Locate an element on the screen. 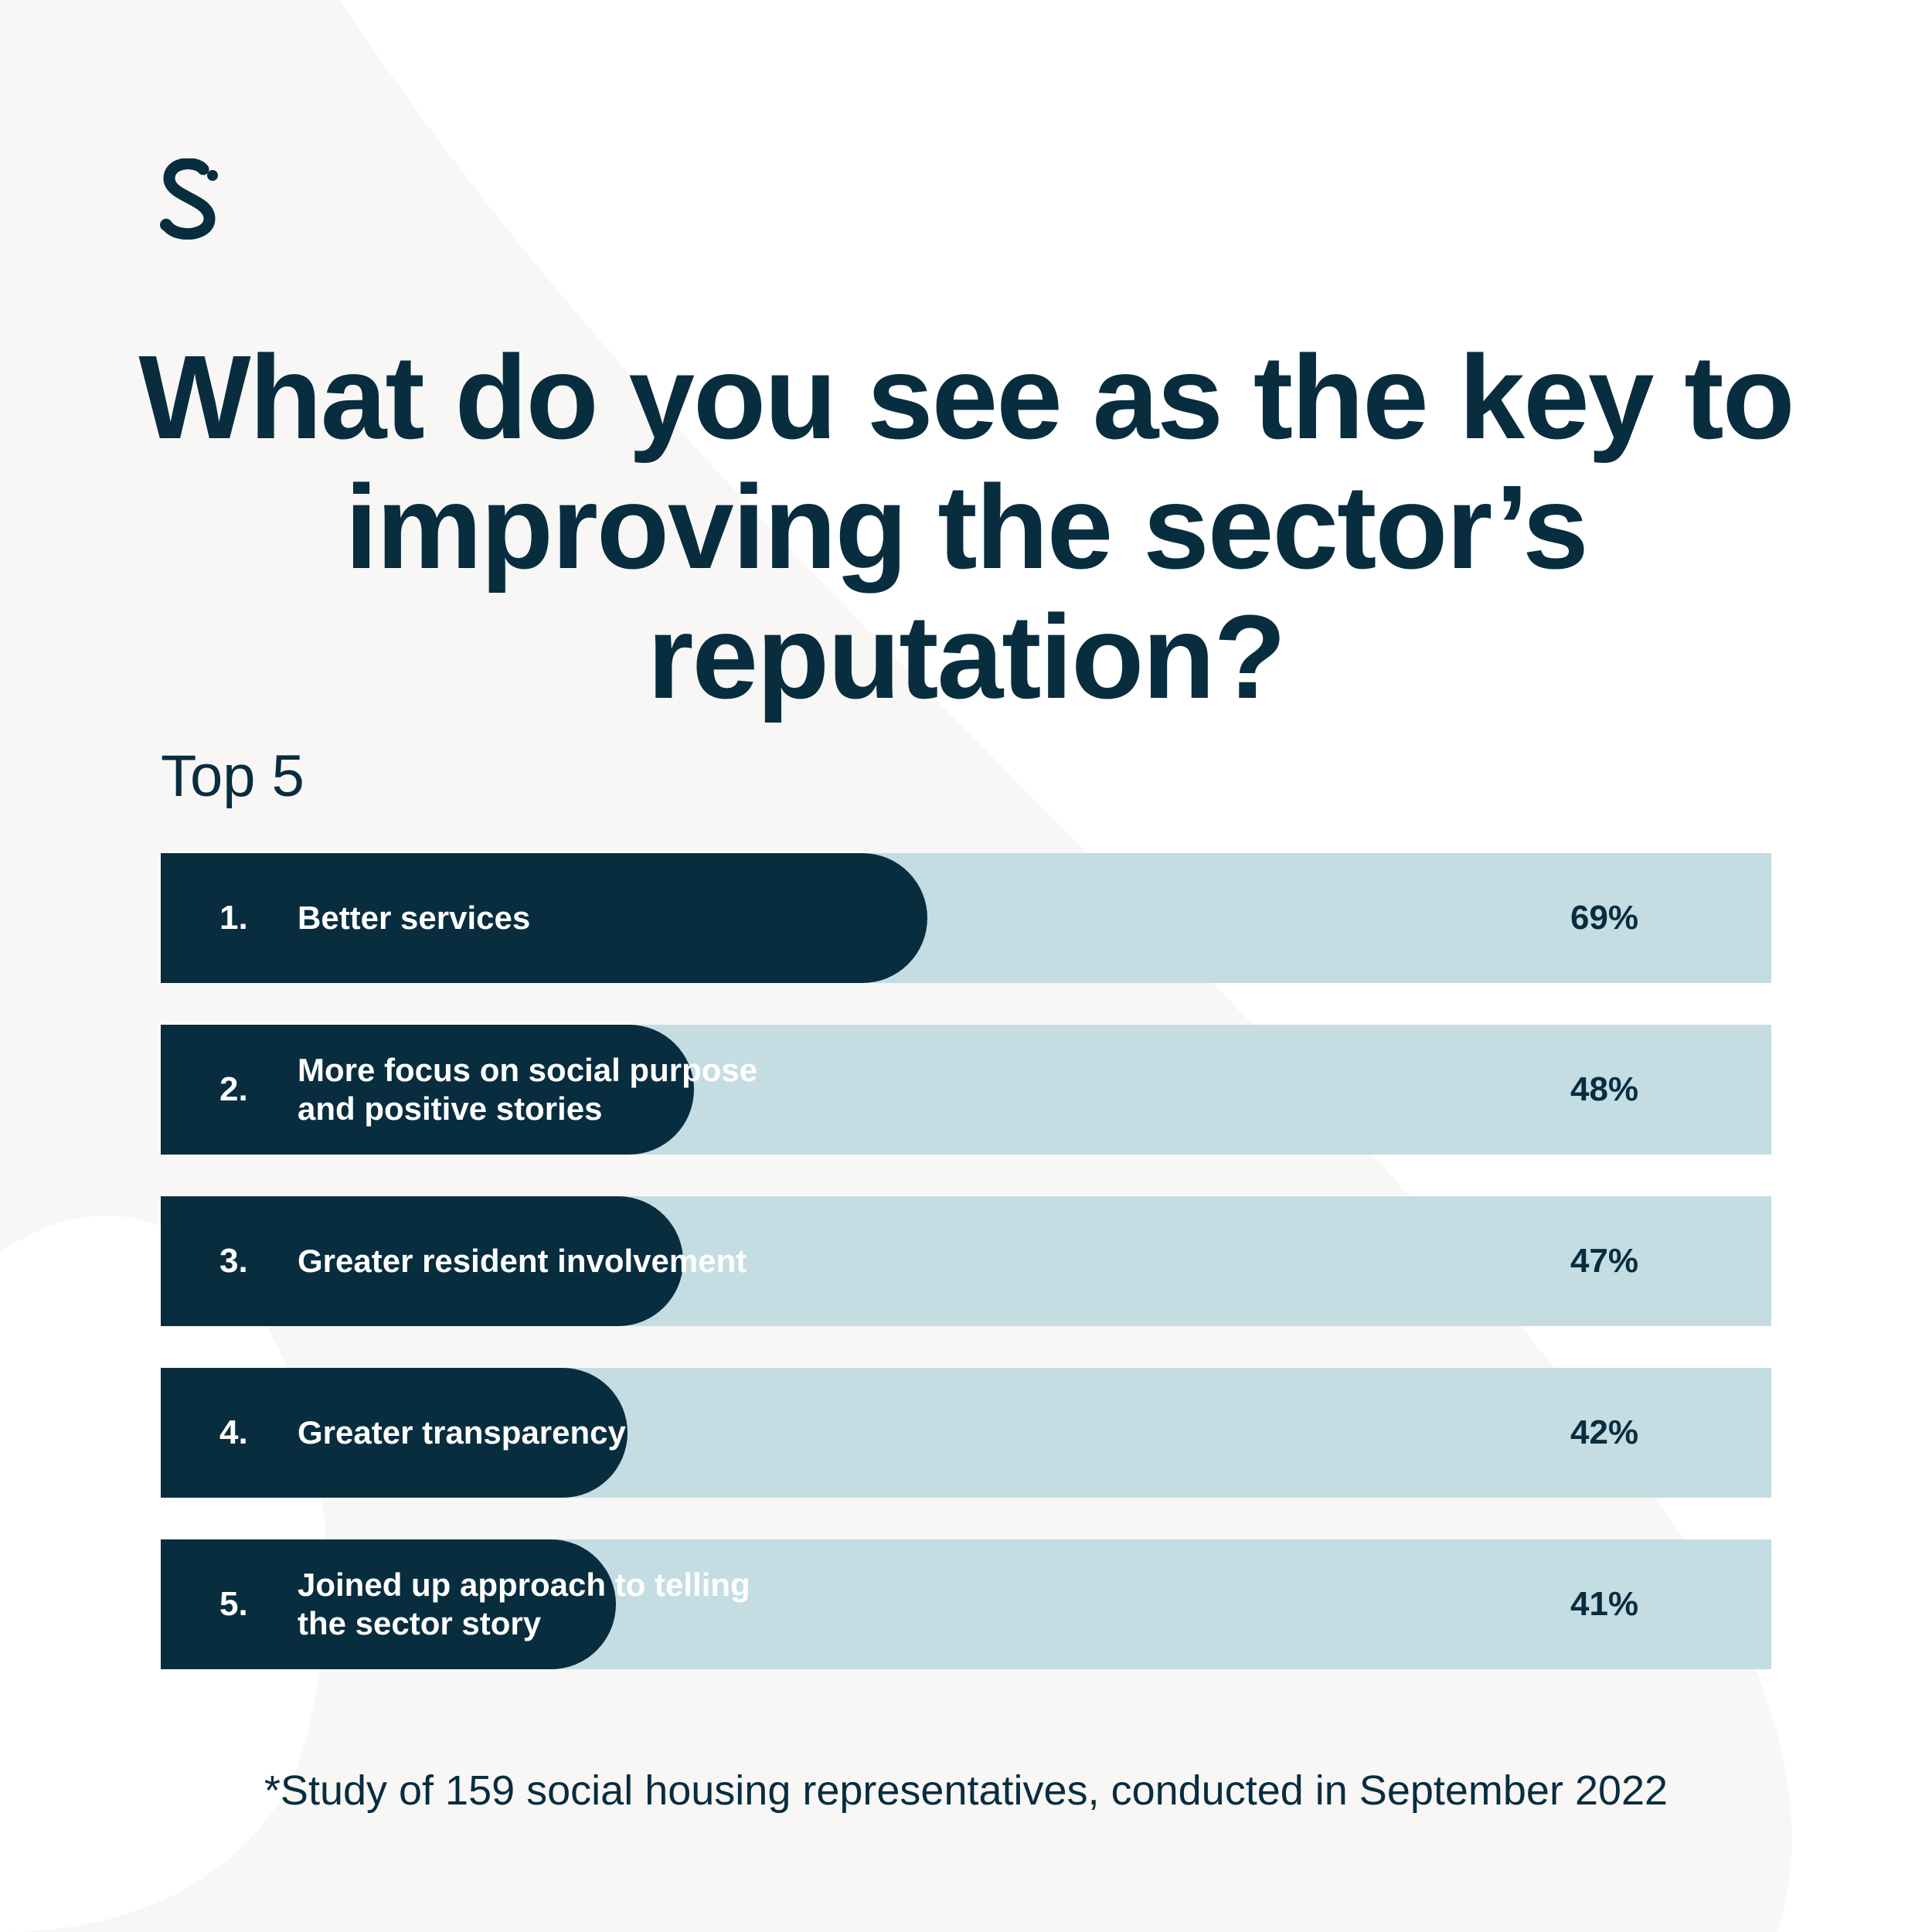 Image resolution: width=1932 pixels, height=1932 pixels. bar-rank: 3. is located at coordinates (234, 1261).